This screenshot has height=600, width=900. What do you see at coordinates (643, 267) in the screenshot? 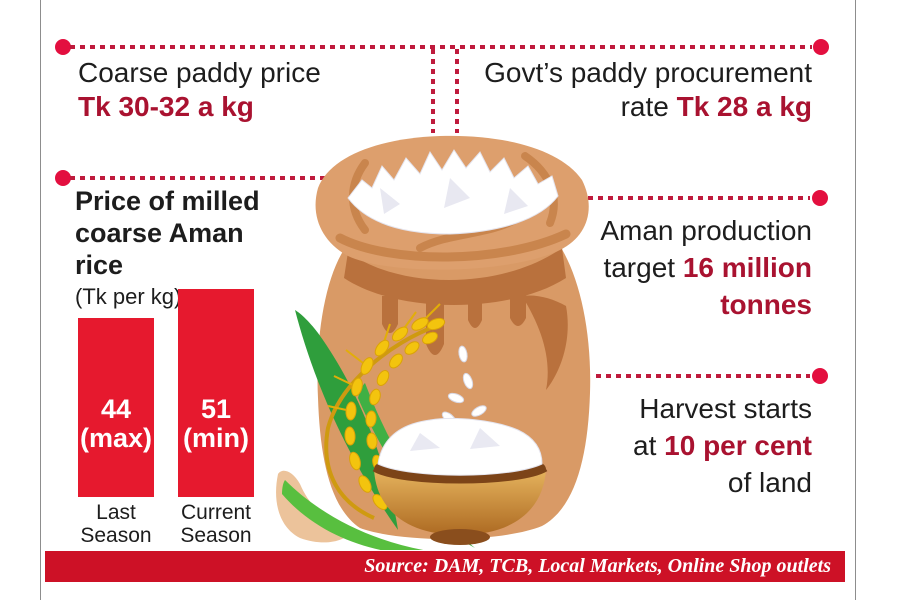
I see `production-prefix: target` at bounding box center [643, 267].